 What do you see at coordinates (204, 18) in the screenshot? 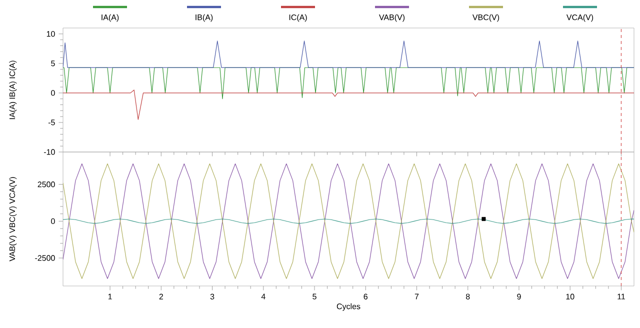
I see `legend-label: IB(A)` at bounding box center [204, 18].